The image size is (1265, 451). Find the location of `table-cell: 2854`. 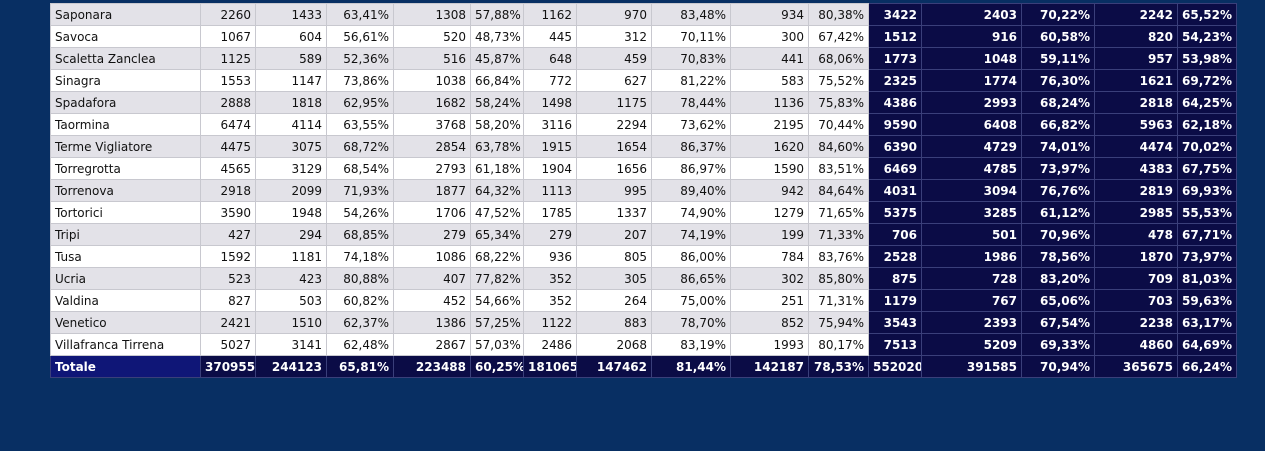

table-cell: 2854 is located at coordinates (432, 146).